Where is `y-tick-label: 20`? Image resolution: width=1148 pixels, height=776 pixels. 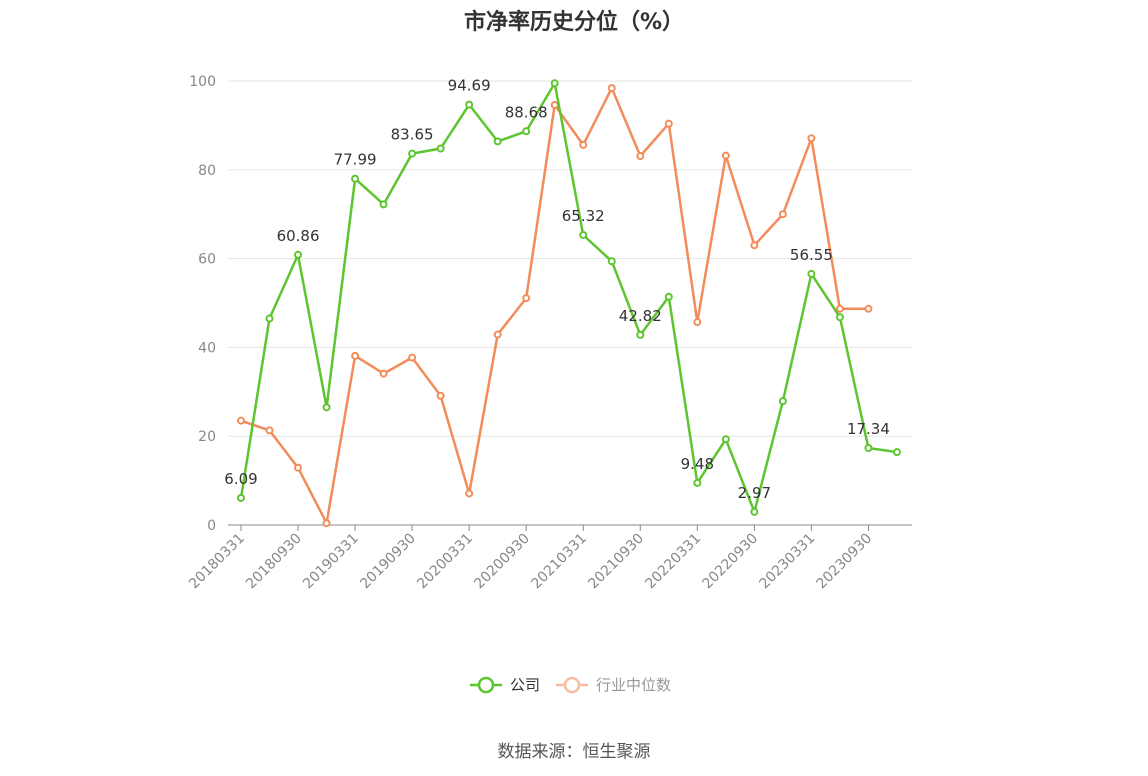
y-tick-label: 20 is located at coordinates (207, 437).